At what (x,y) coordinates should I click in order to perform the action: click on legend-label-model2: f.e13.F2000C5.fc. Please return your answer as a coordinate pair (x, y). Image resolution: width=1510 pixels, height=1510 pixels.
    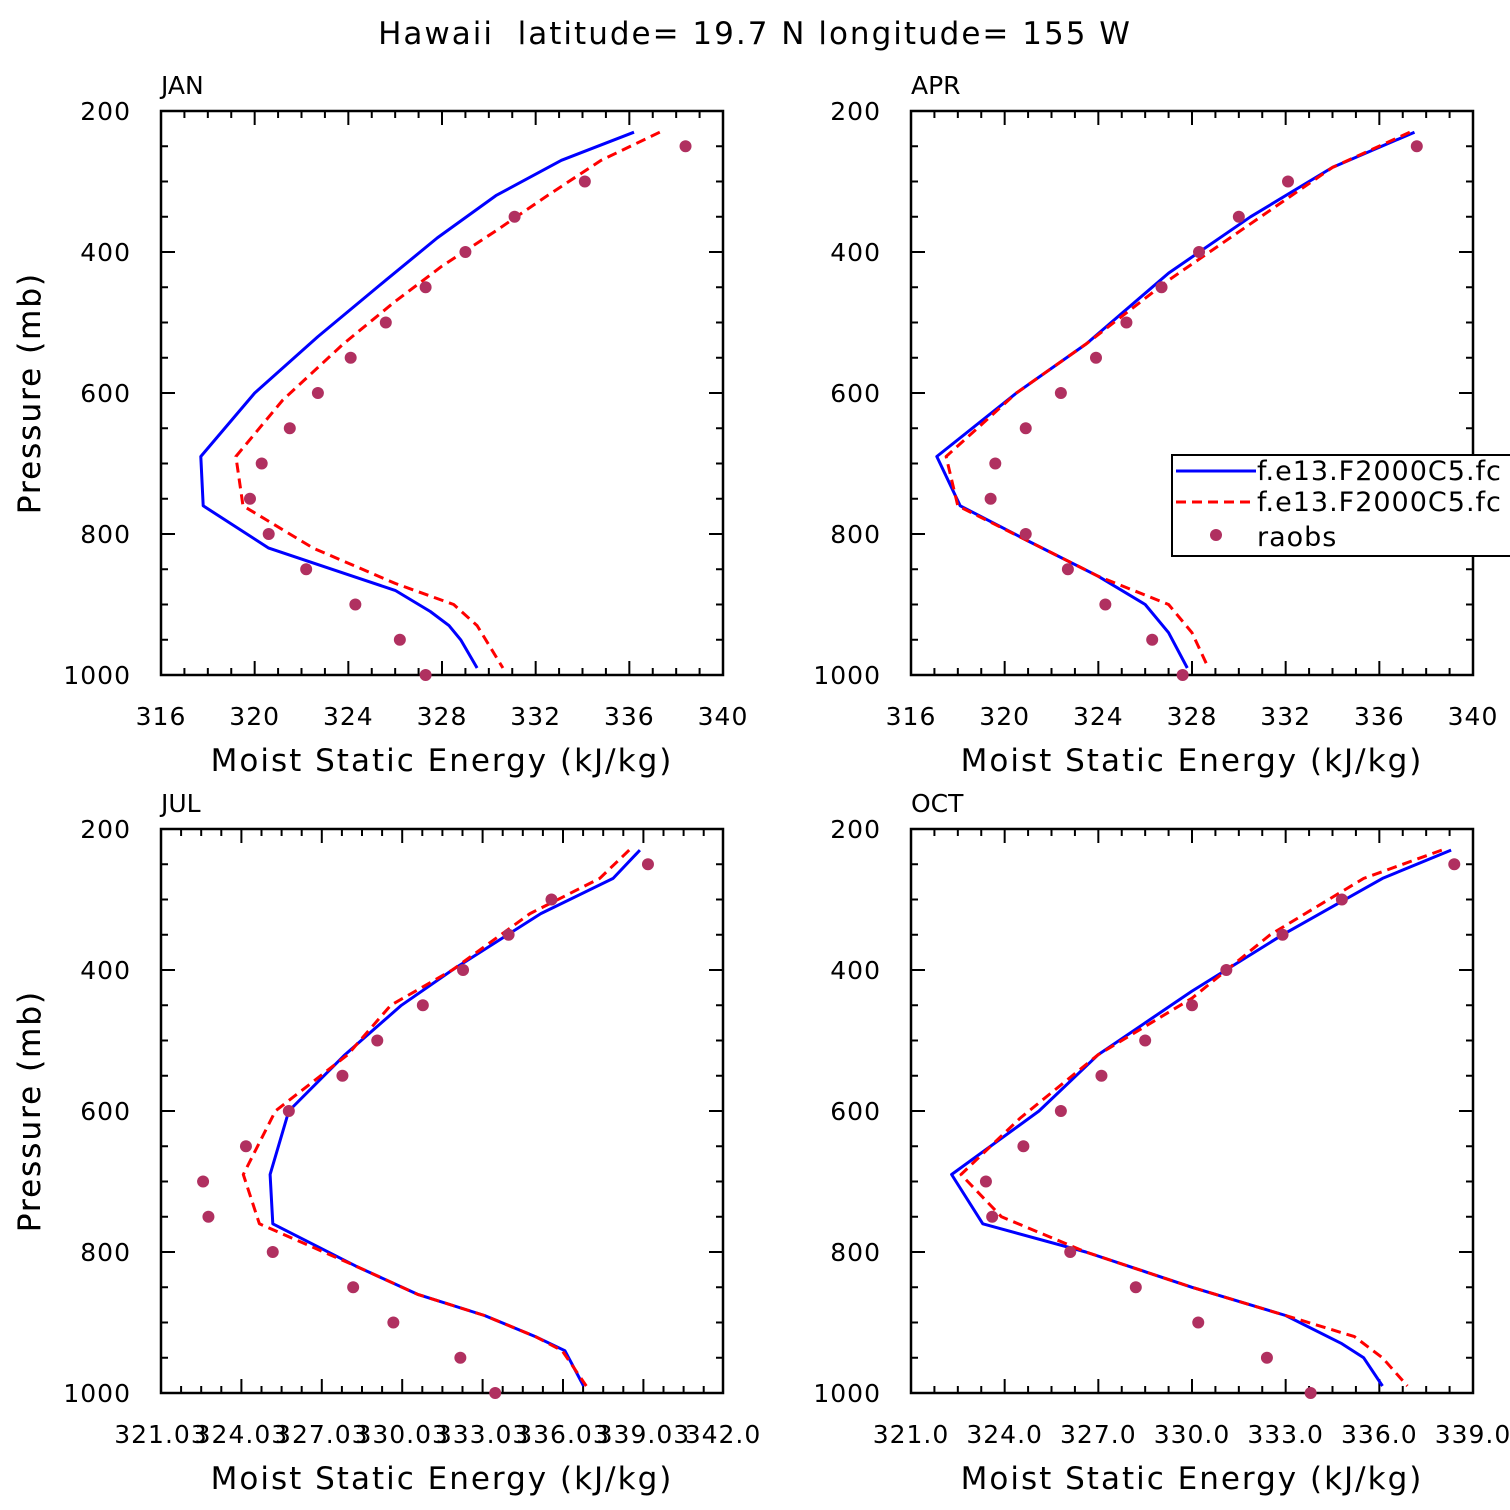
    Looking at the image, I should click on (1379, 502).